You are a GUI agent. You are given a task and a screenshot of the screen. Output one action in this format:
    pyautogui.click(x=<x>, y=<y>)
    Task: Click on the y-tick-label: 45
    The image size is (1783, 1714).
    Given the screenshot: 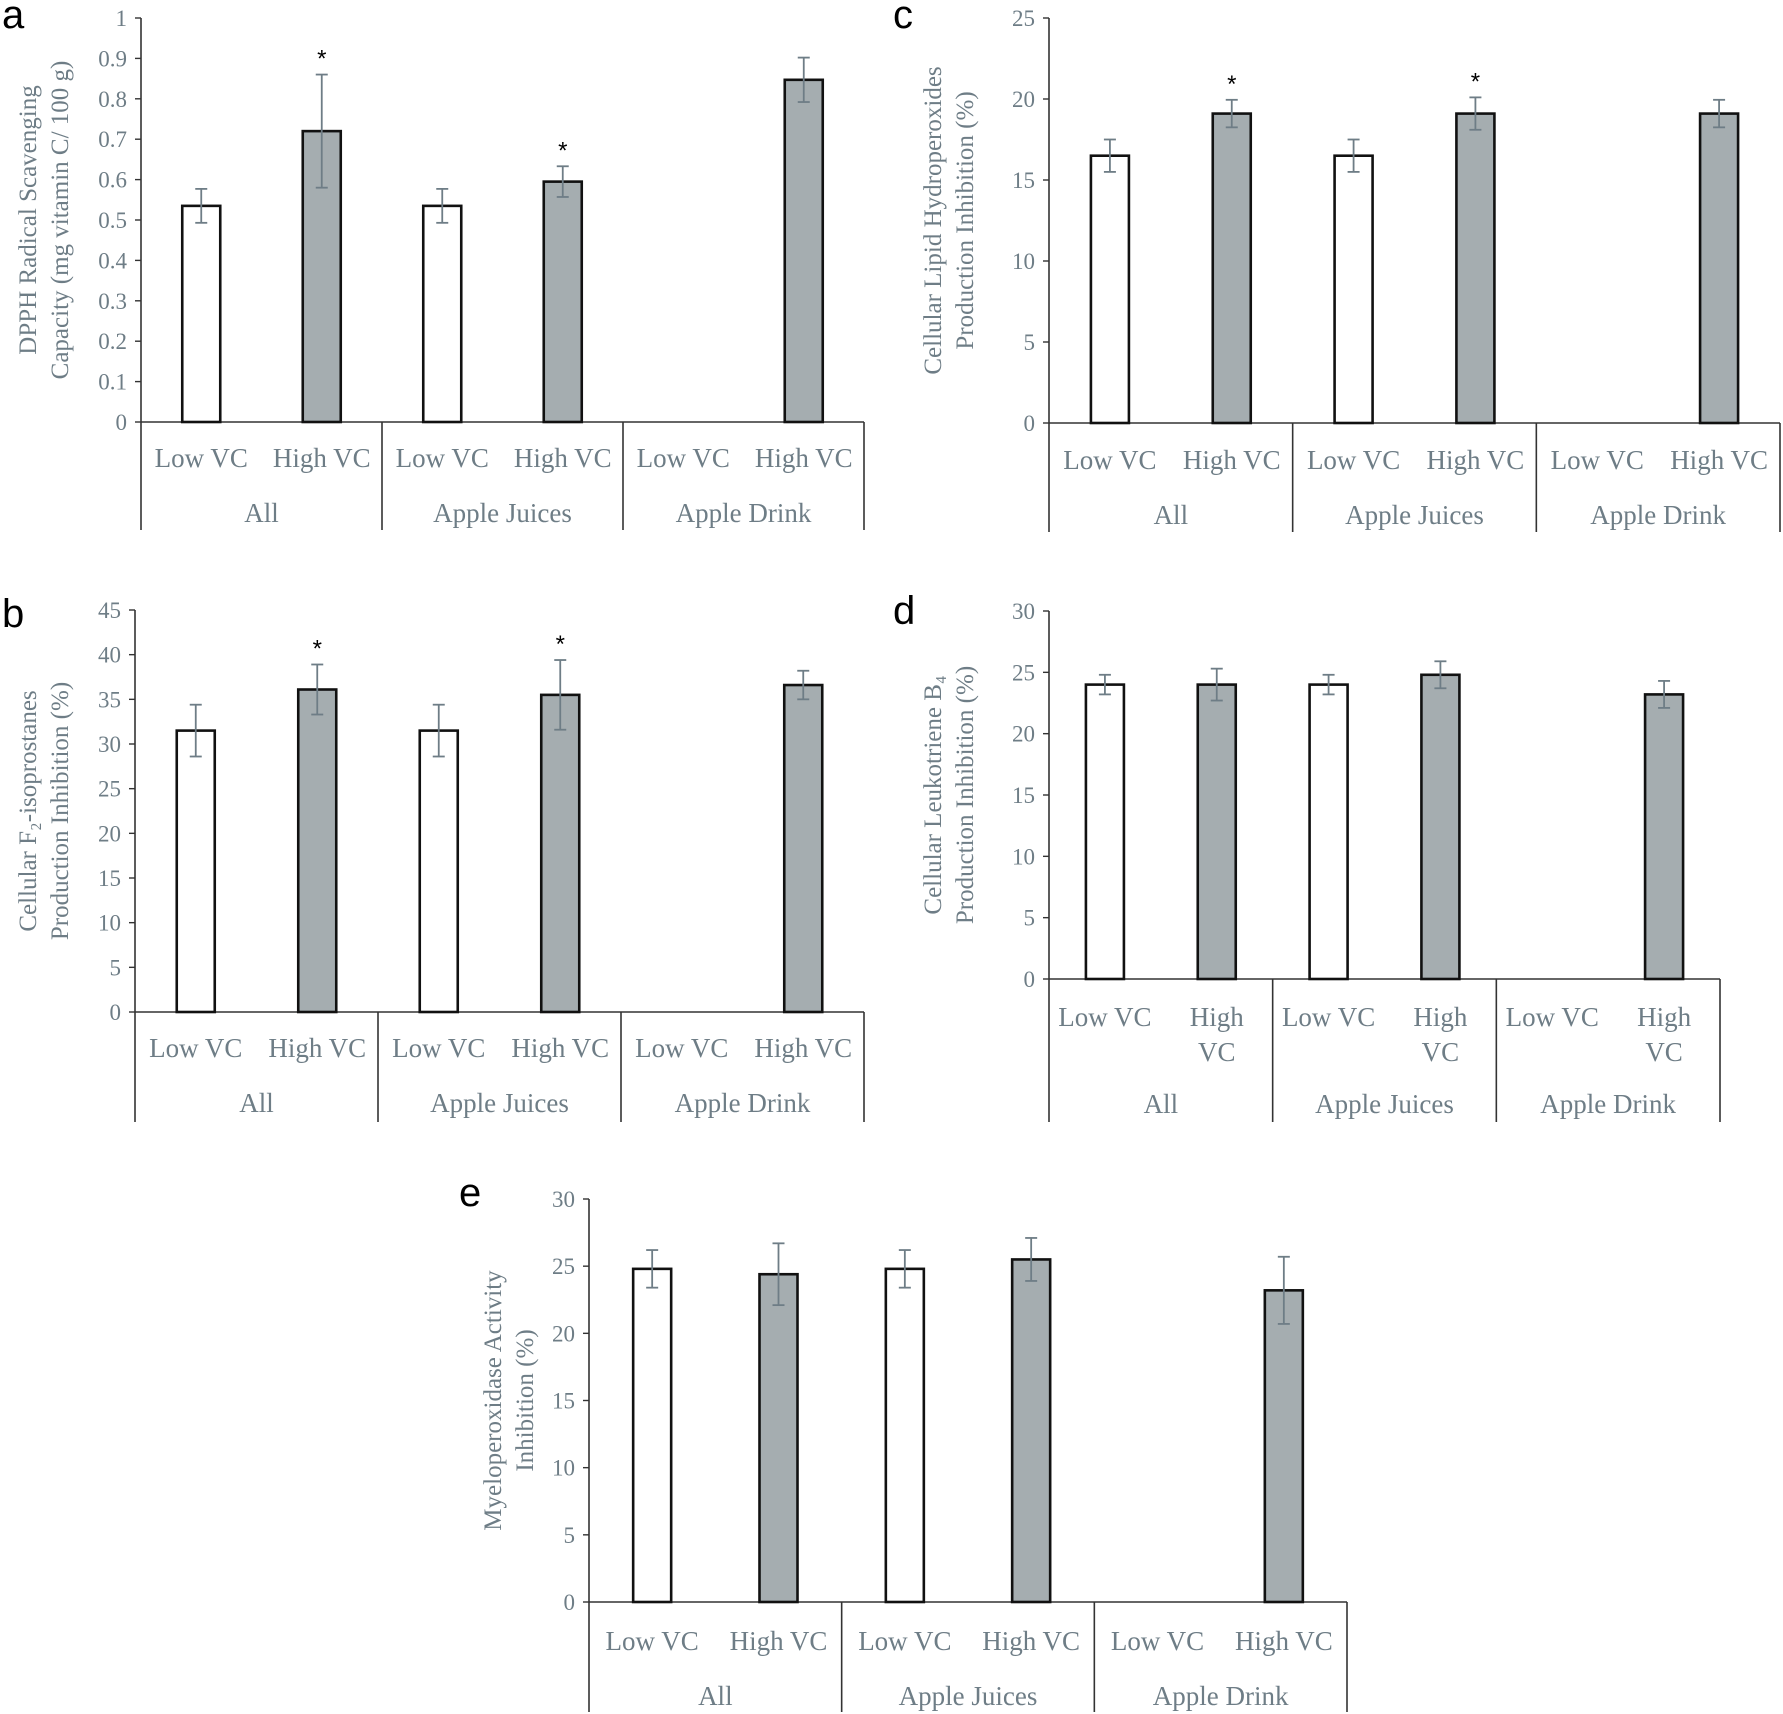 What is the action you would take?
    pyautogui.click(x=109, y=610)
    